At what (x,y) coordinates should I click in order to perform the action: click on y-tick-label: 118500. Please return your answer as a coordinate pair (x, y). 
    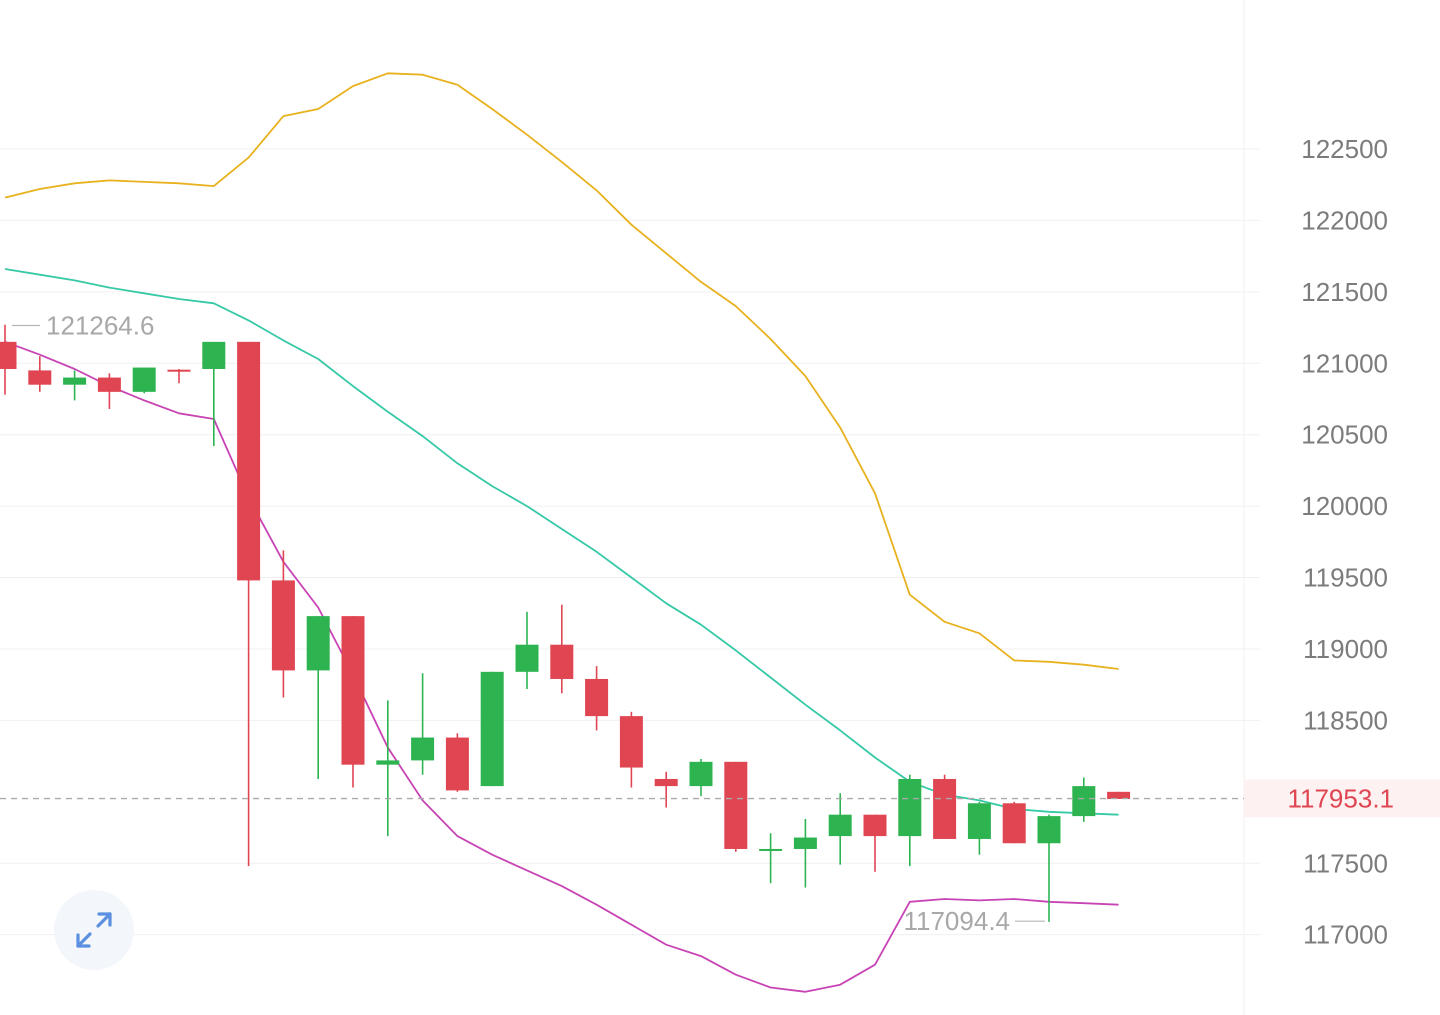
    Looking at the image, I should click on (1345, 720).